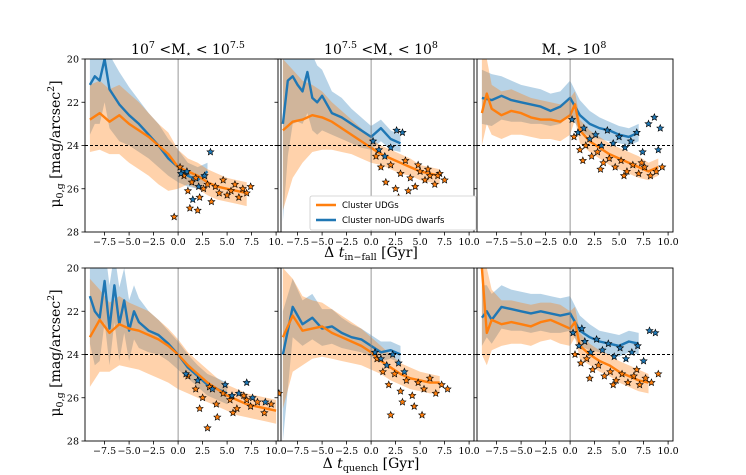 Image resolution: width=746 pixels, height=475 pixels. I want to click on ylabel-row-2: μ0,g [mag/arcsec2], so click(56, 352).